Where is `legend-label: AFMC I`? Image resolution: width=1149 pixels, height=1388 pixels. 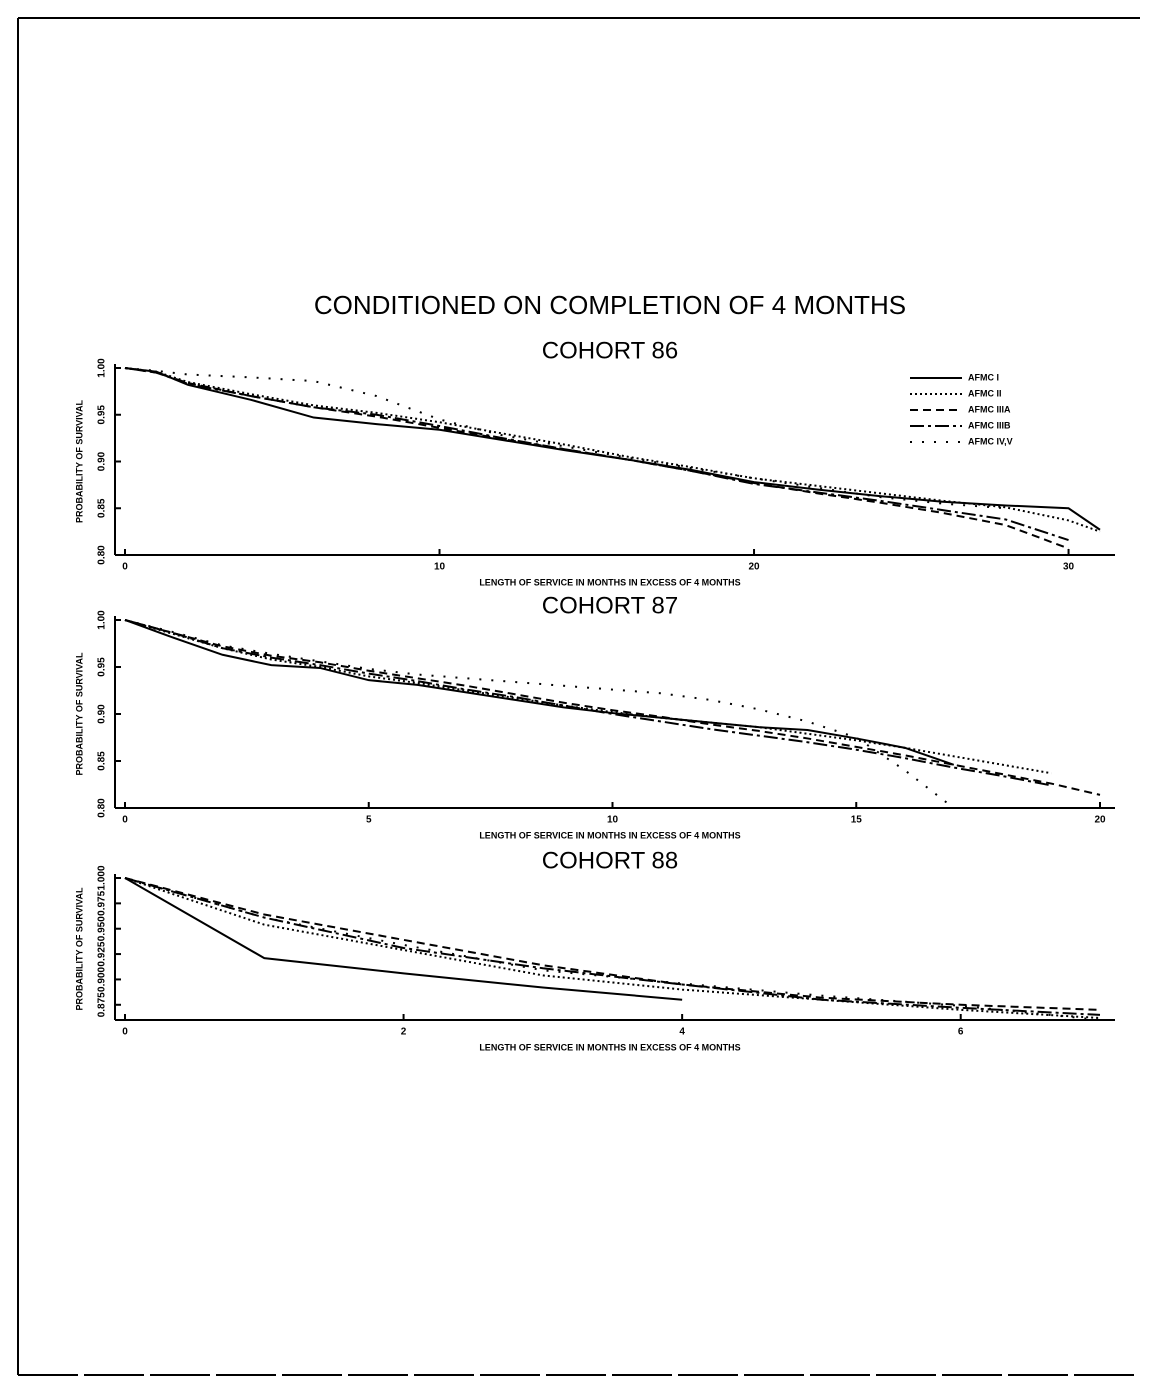 legend-label: AFMC I is located at coordinates (983, 377).